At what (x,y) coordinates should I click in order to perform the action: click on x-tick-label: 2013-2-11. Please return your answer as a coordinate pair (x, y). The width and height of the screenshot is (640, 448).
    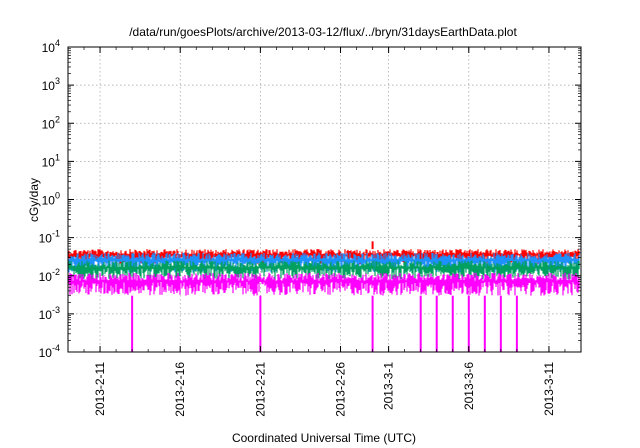
    Looking at the image, I should click on (100, 389).